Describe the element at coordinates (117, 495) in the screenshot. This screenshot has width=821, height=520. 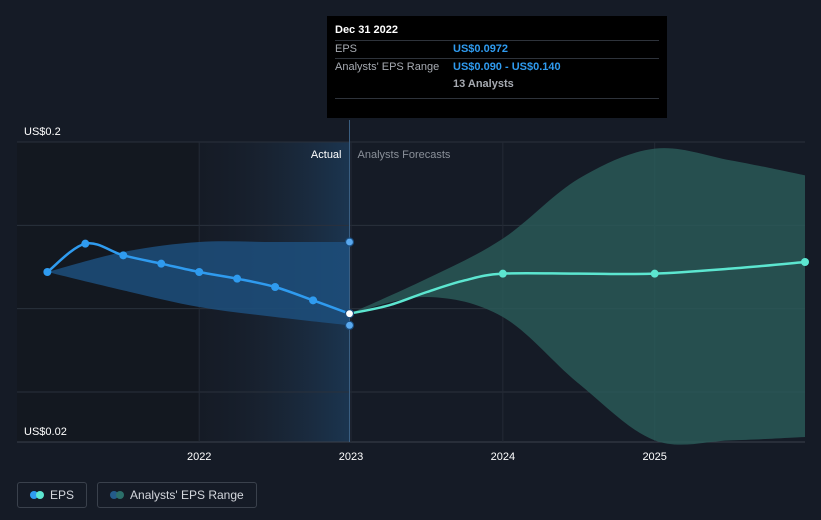
I see `range-swatch-icon` at that location.